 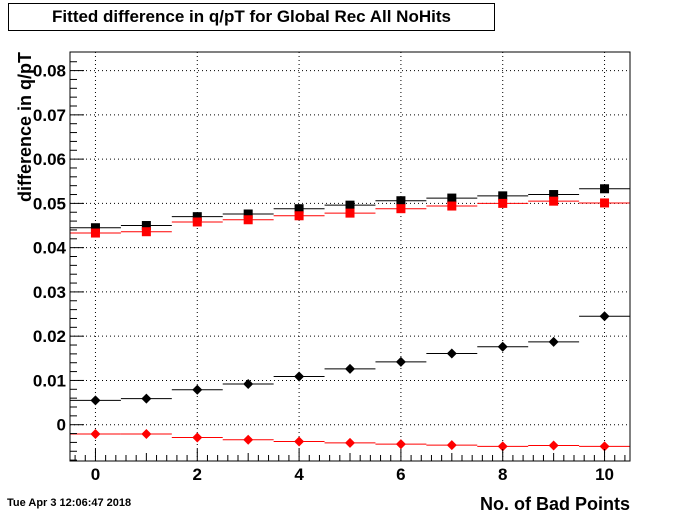 I want to click on x-tick-label: 2, so click(x=197, y=474).